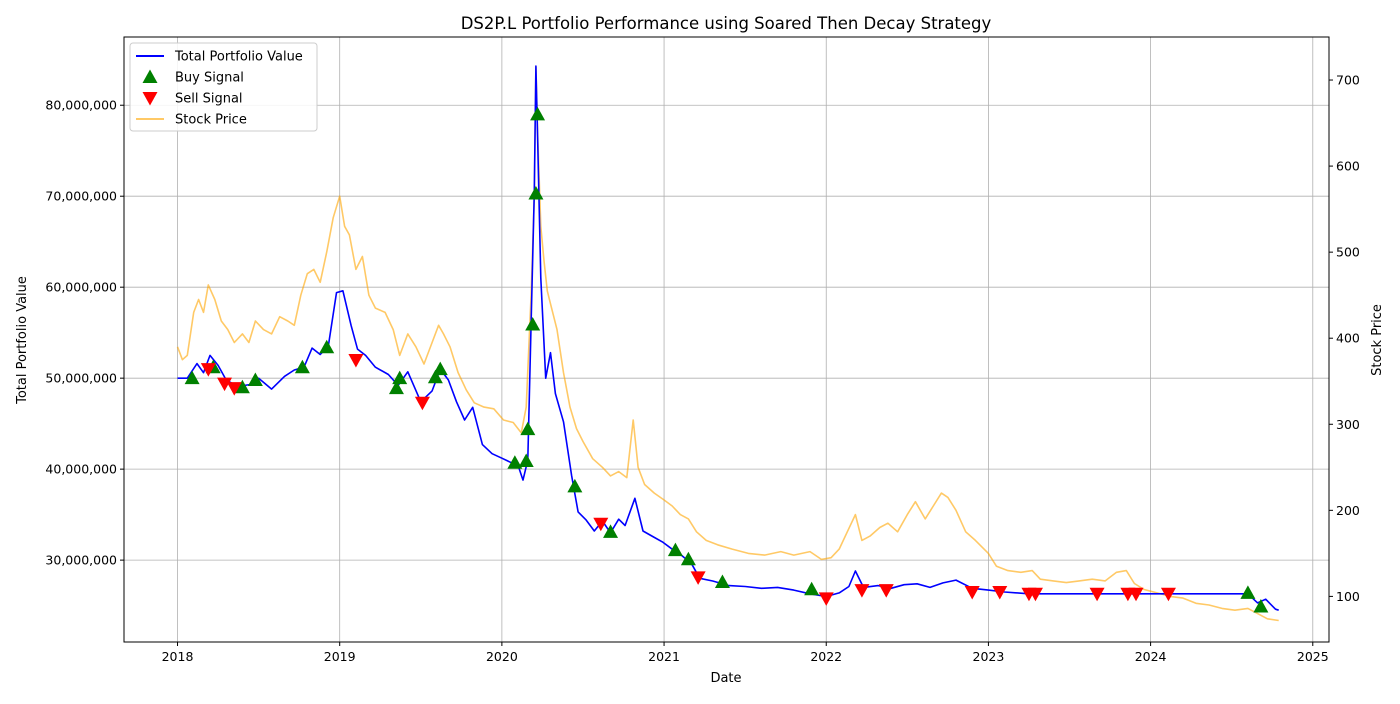  What do you see at coordinates (150, 76) in the screenshot?
I see `legend-buy-swatch` at bounding box center [150, 76].